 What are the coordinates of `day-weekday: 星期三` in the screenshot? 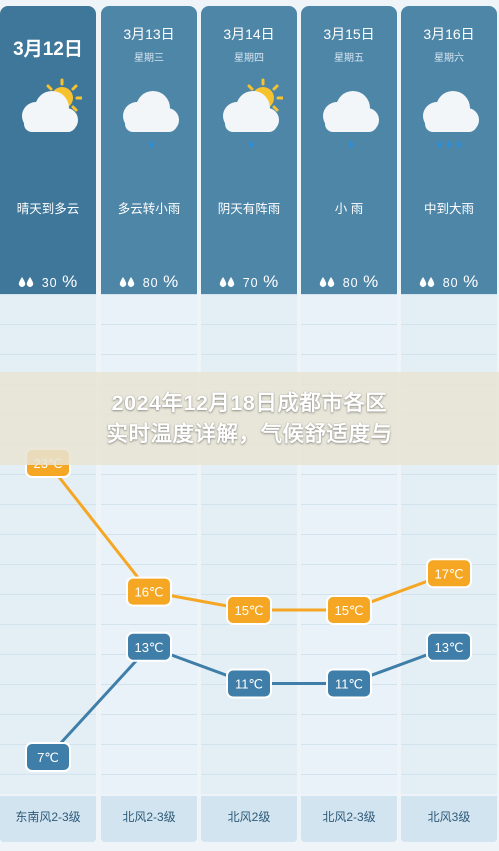 It's located at (149, 58).